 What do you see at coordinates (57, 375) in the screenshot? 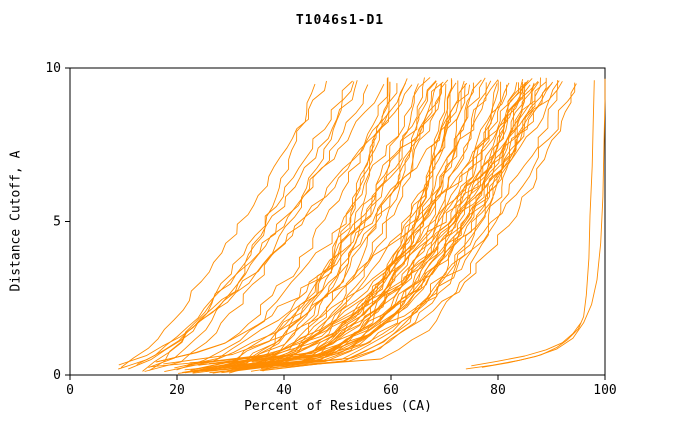
I see `y-tick-label: 0` at bounding box center [57, 375].